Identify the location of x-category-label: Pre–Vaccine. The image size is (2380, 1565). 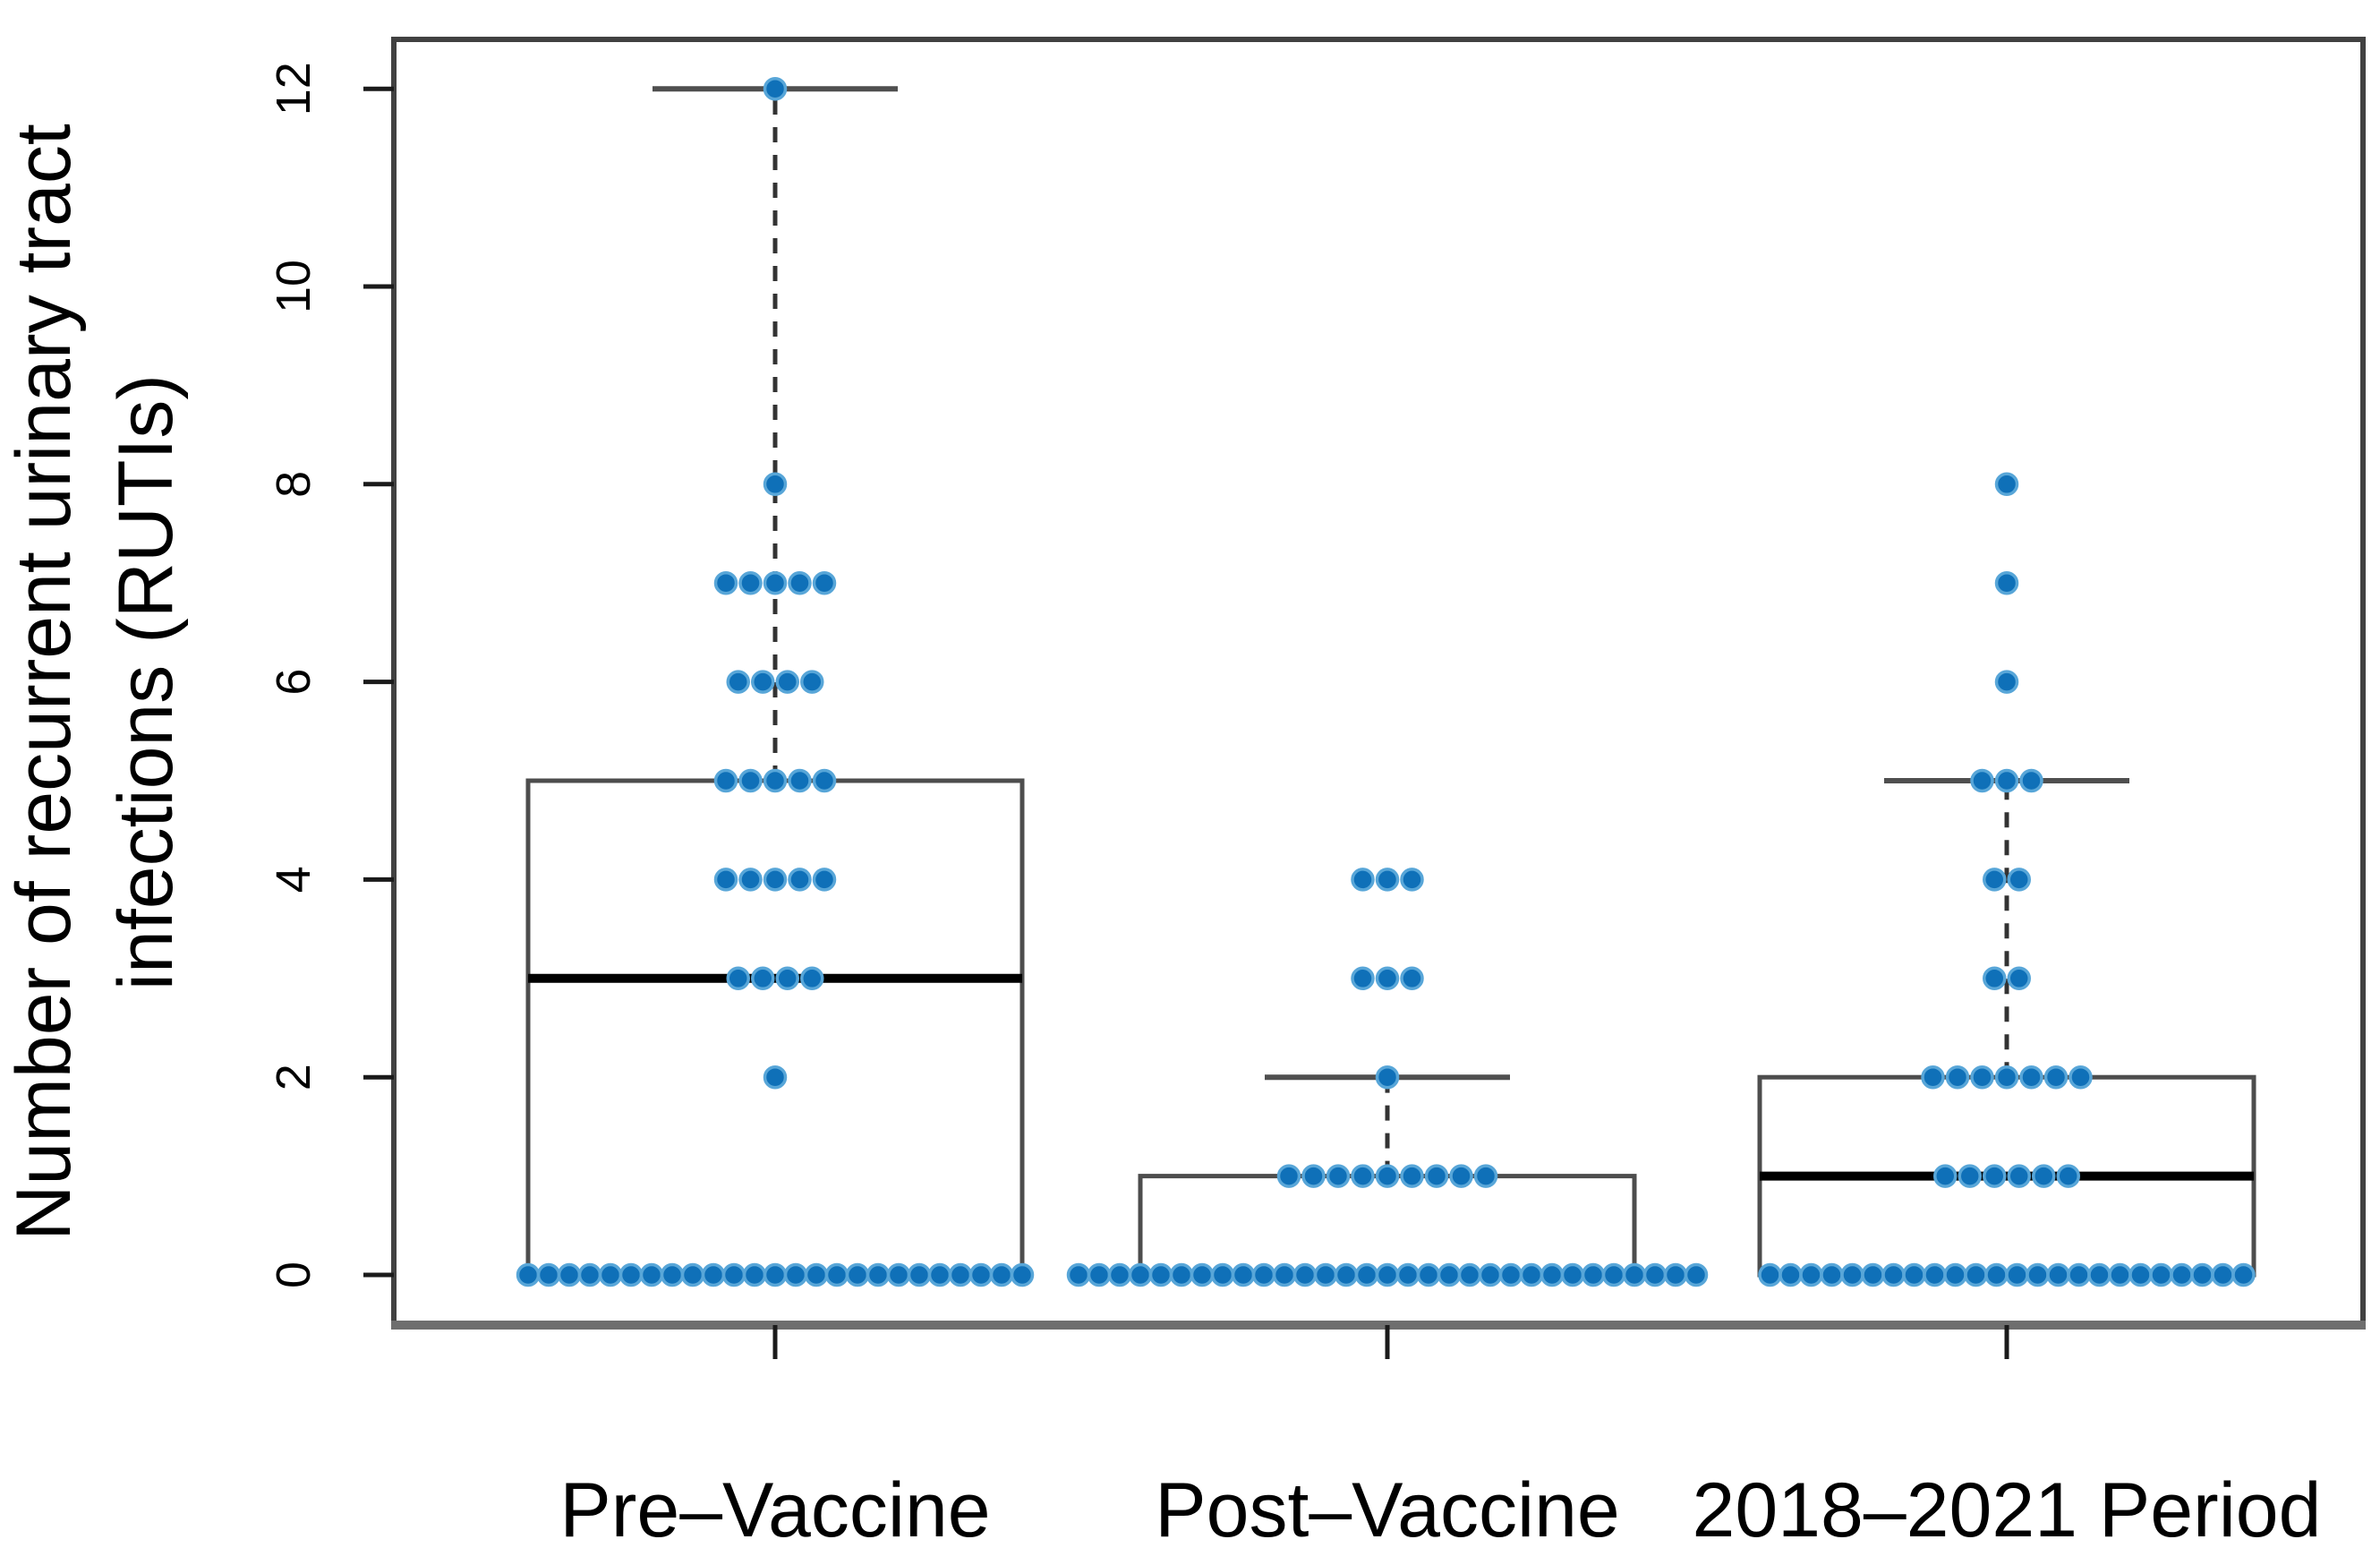
(774, 1510).